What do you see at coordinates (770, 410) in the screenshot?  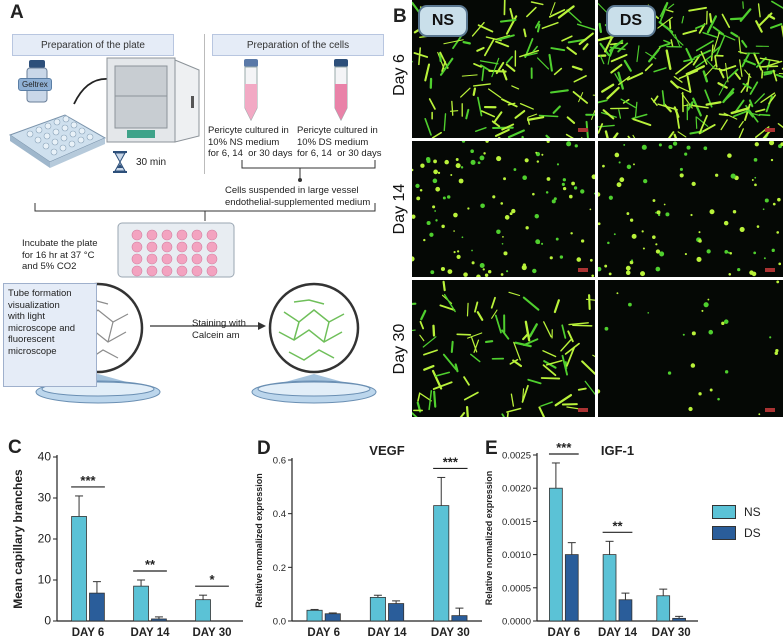 I see `scale-bar` at bounding box center [770, 410].